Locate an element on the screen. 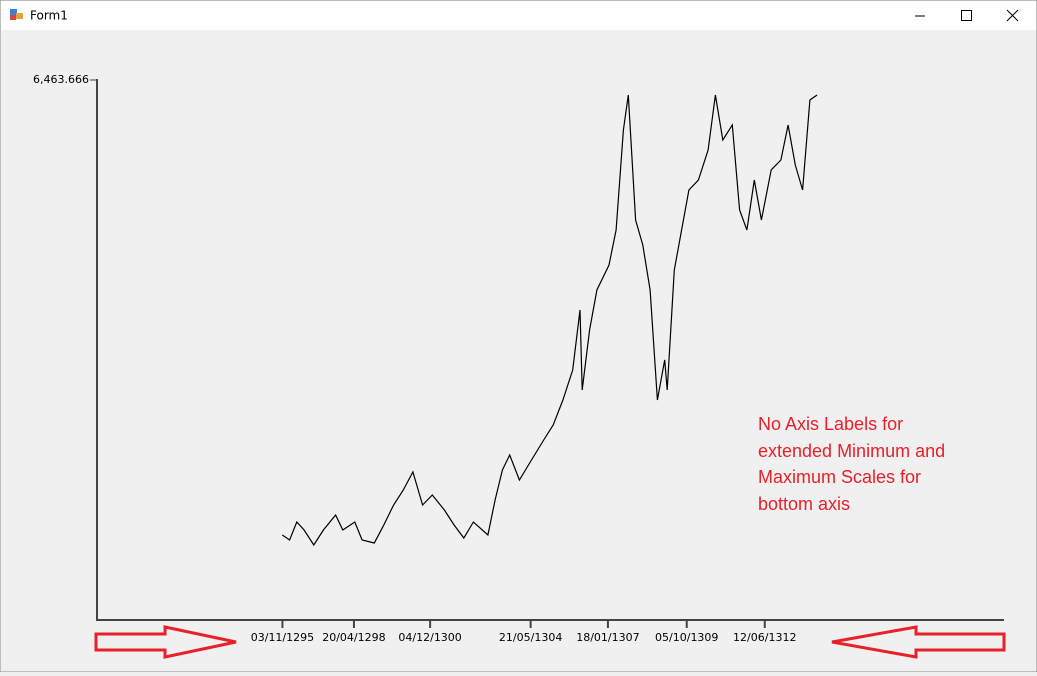  x-tick-label: 20/04/1298 is located at coordinates (353, 637).